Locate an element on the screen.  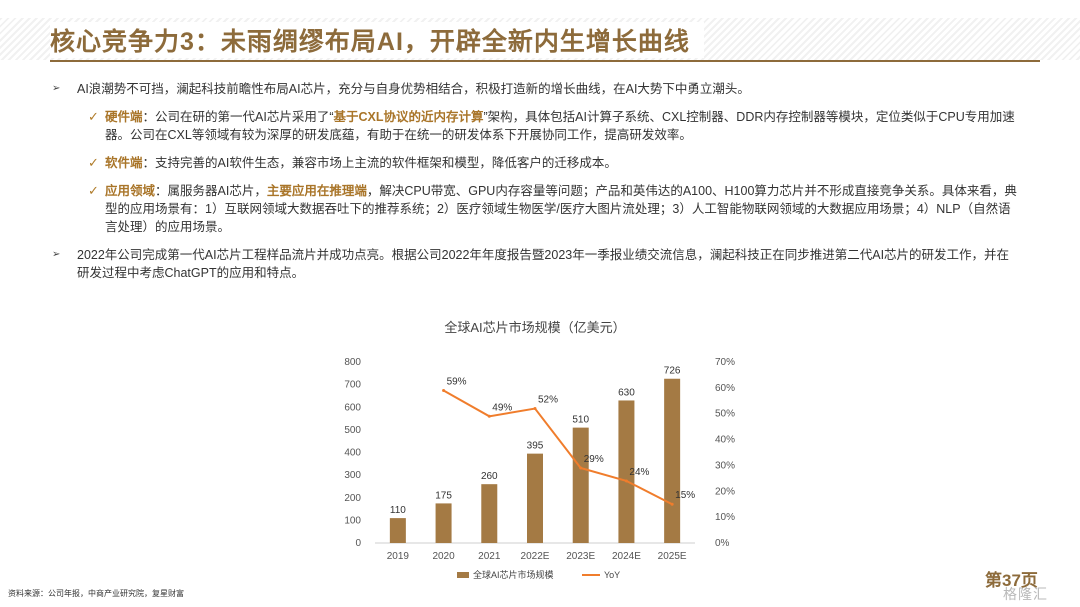
x-tick-label: 2024E is located at coordinates (626, 556).